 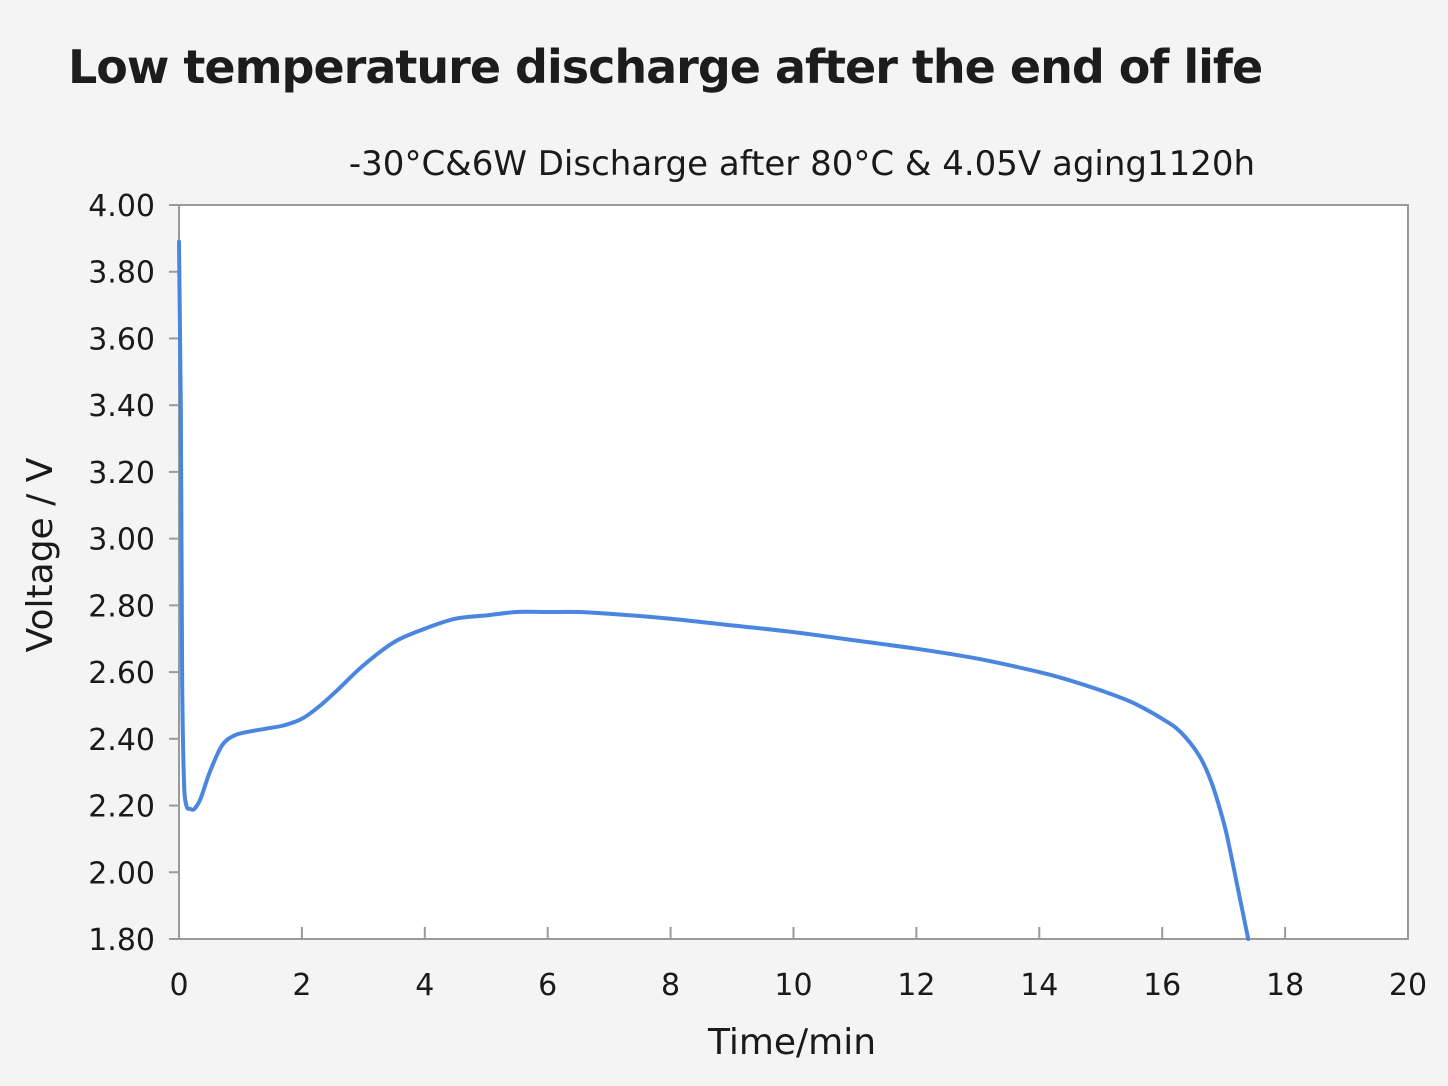 What do you see at coordinates (798, 965) in the screenshot?
I see `x-axis-ticks: 0 2 4 6 8 10 12 14 16 18 20` at bounding box center [798, 965].